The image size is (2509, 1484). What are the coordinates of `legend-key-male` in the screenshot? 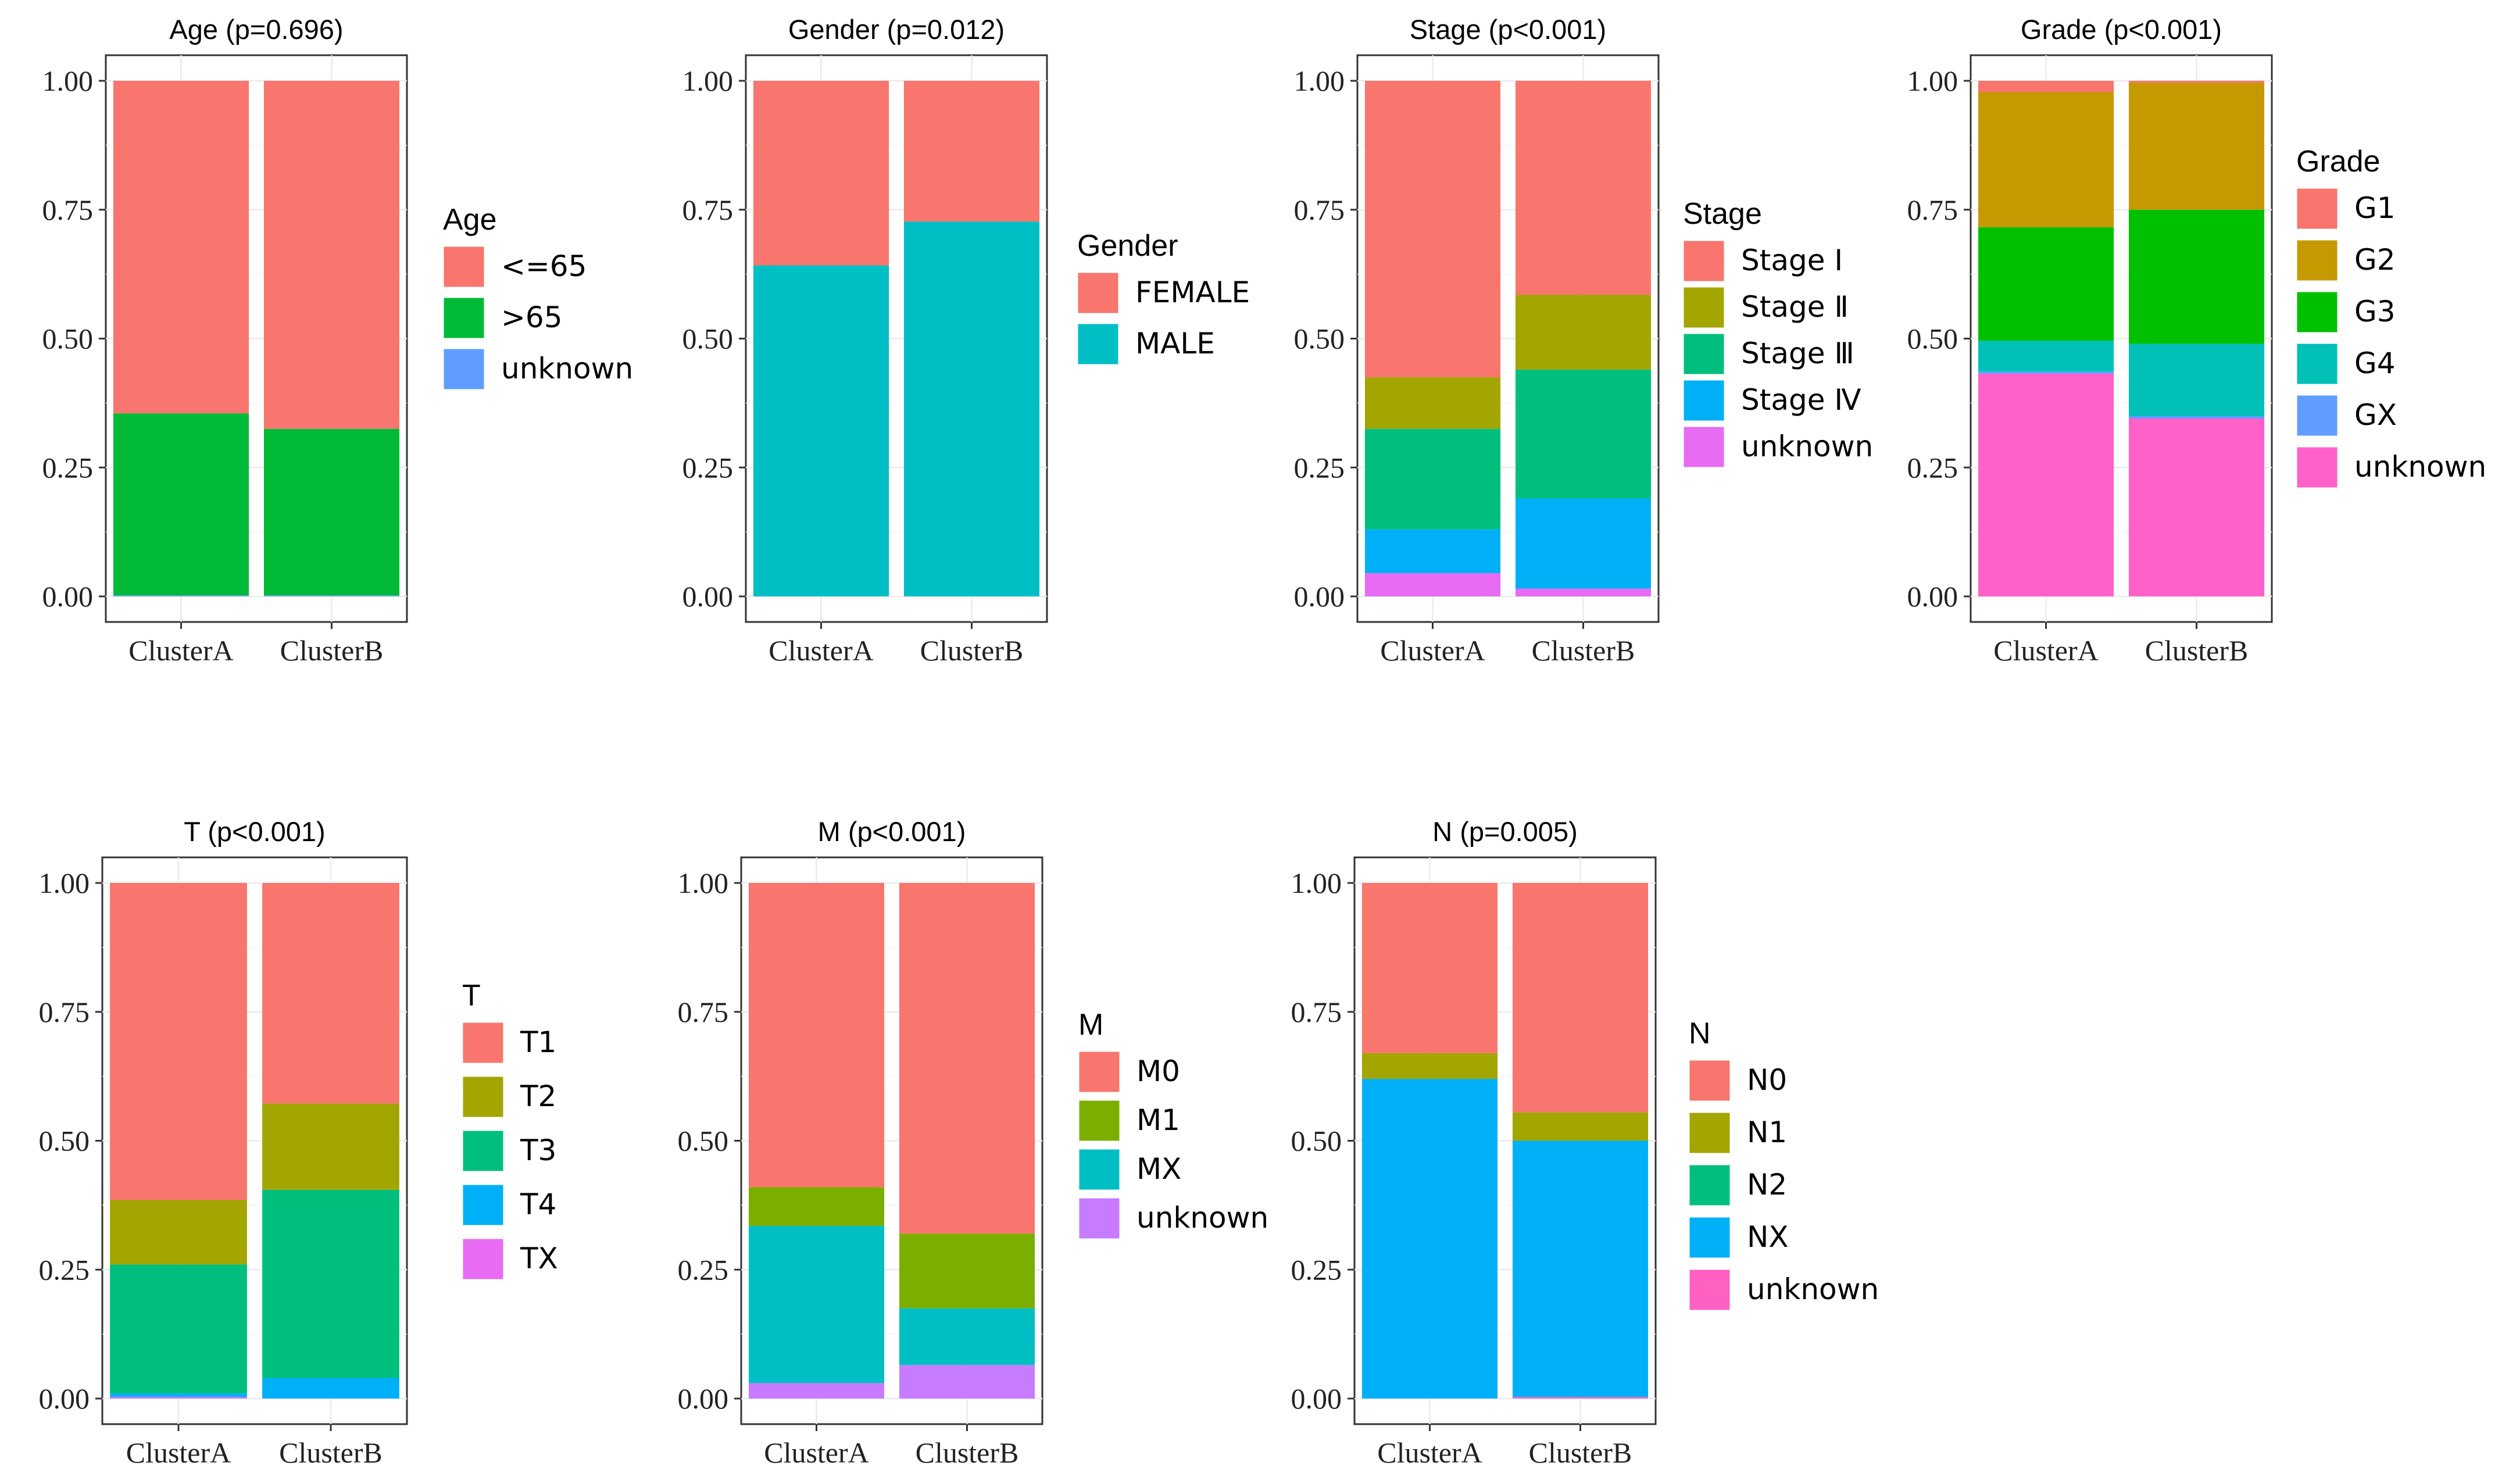 It's located at (1098, 344).